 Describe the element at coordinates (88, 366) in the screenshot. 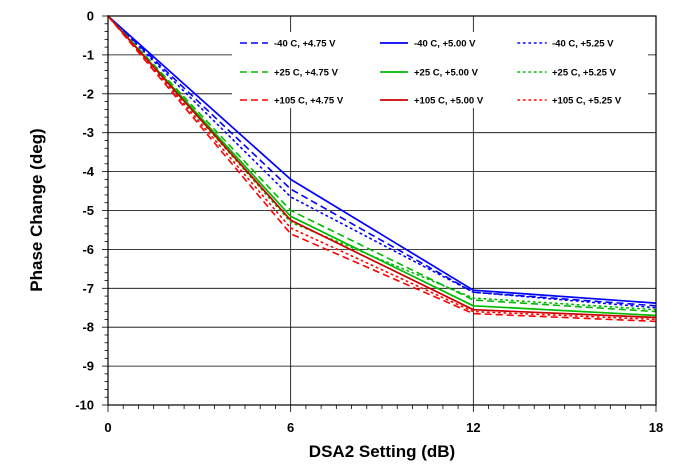

I see `y-tick-label: -9` at that location.